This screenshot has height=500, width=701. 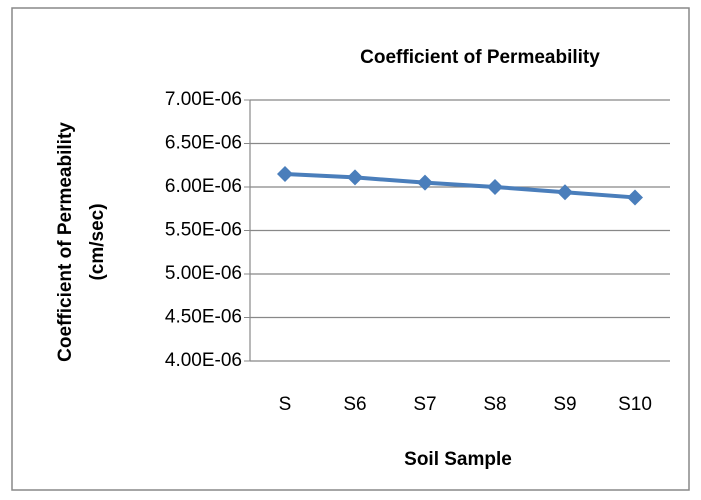 I want to click on y-axis-title: (cm/sec), so click(x=97, y=241).